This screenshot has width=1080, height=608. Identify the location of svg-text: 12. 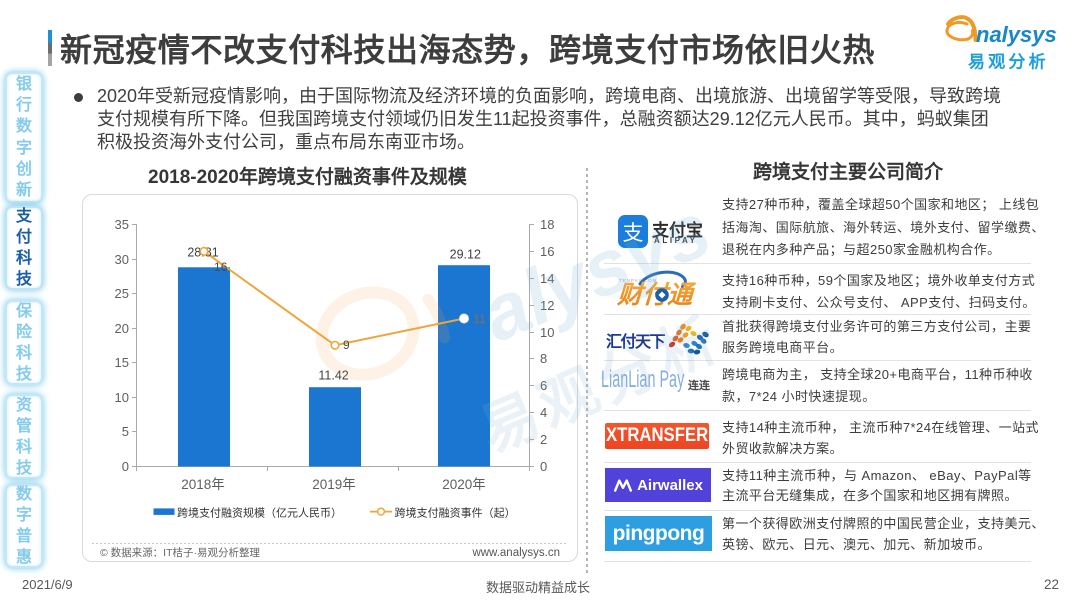
(547, 305).